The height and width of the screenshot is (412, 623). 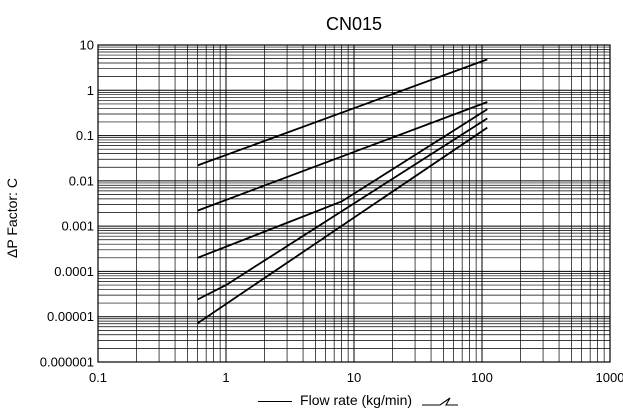 I want to click on y-tick-label: 0.0001, so click(x=74, y=271).